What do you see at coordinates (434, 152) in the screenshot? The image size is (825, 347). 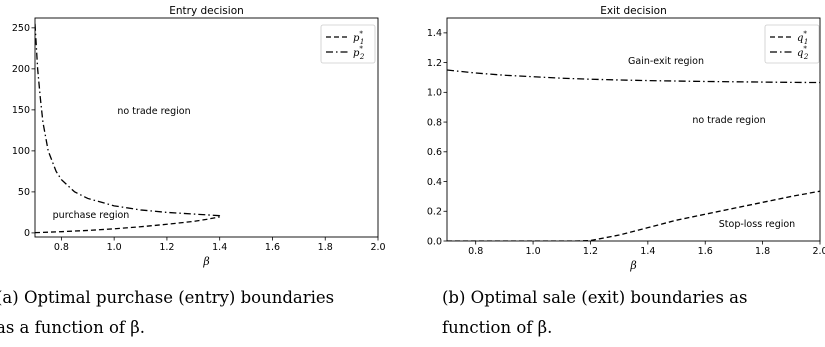 I see `y-tick-label: 0.6` at bounding box center [434, 152].